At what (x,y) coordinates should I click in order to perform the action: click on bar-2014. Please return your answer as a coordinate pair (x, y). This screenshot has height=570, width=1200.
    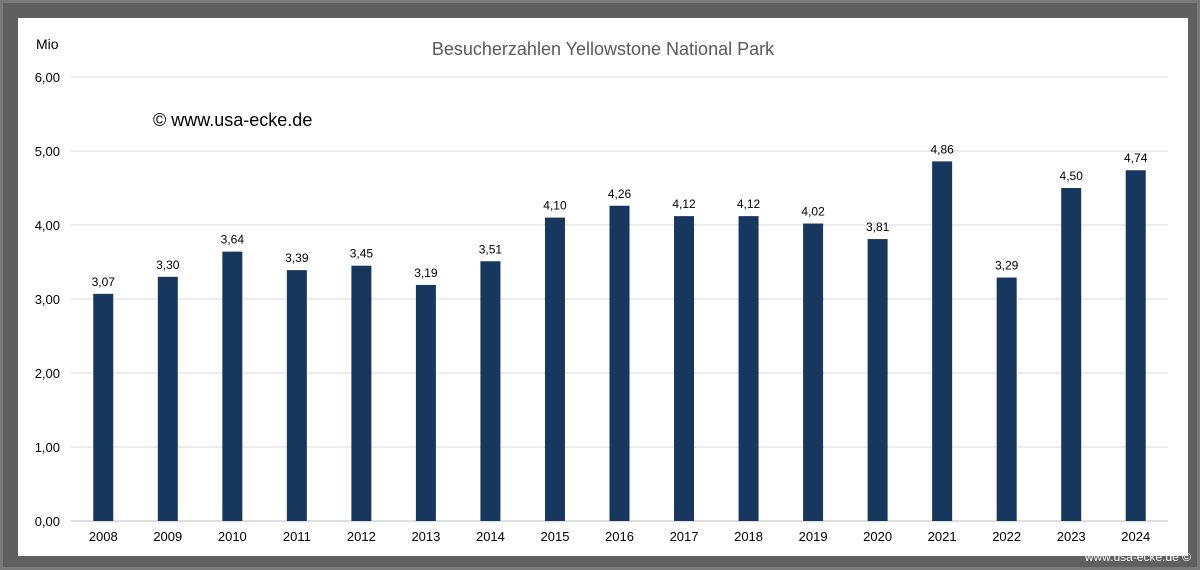
    Looking at the image, I should click on (490, 391).